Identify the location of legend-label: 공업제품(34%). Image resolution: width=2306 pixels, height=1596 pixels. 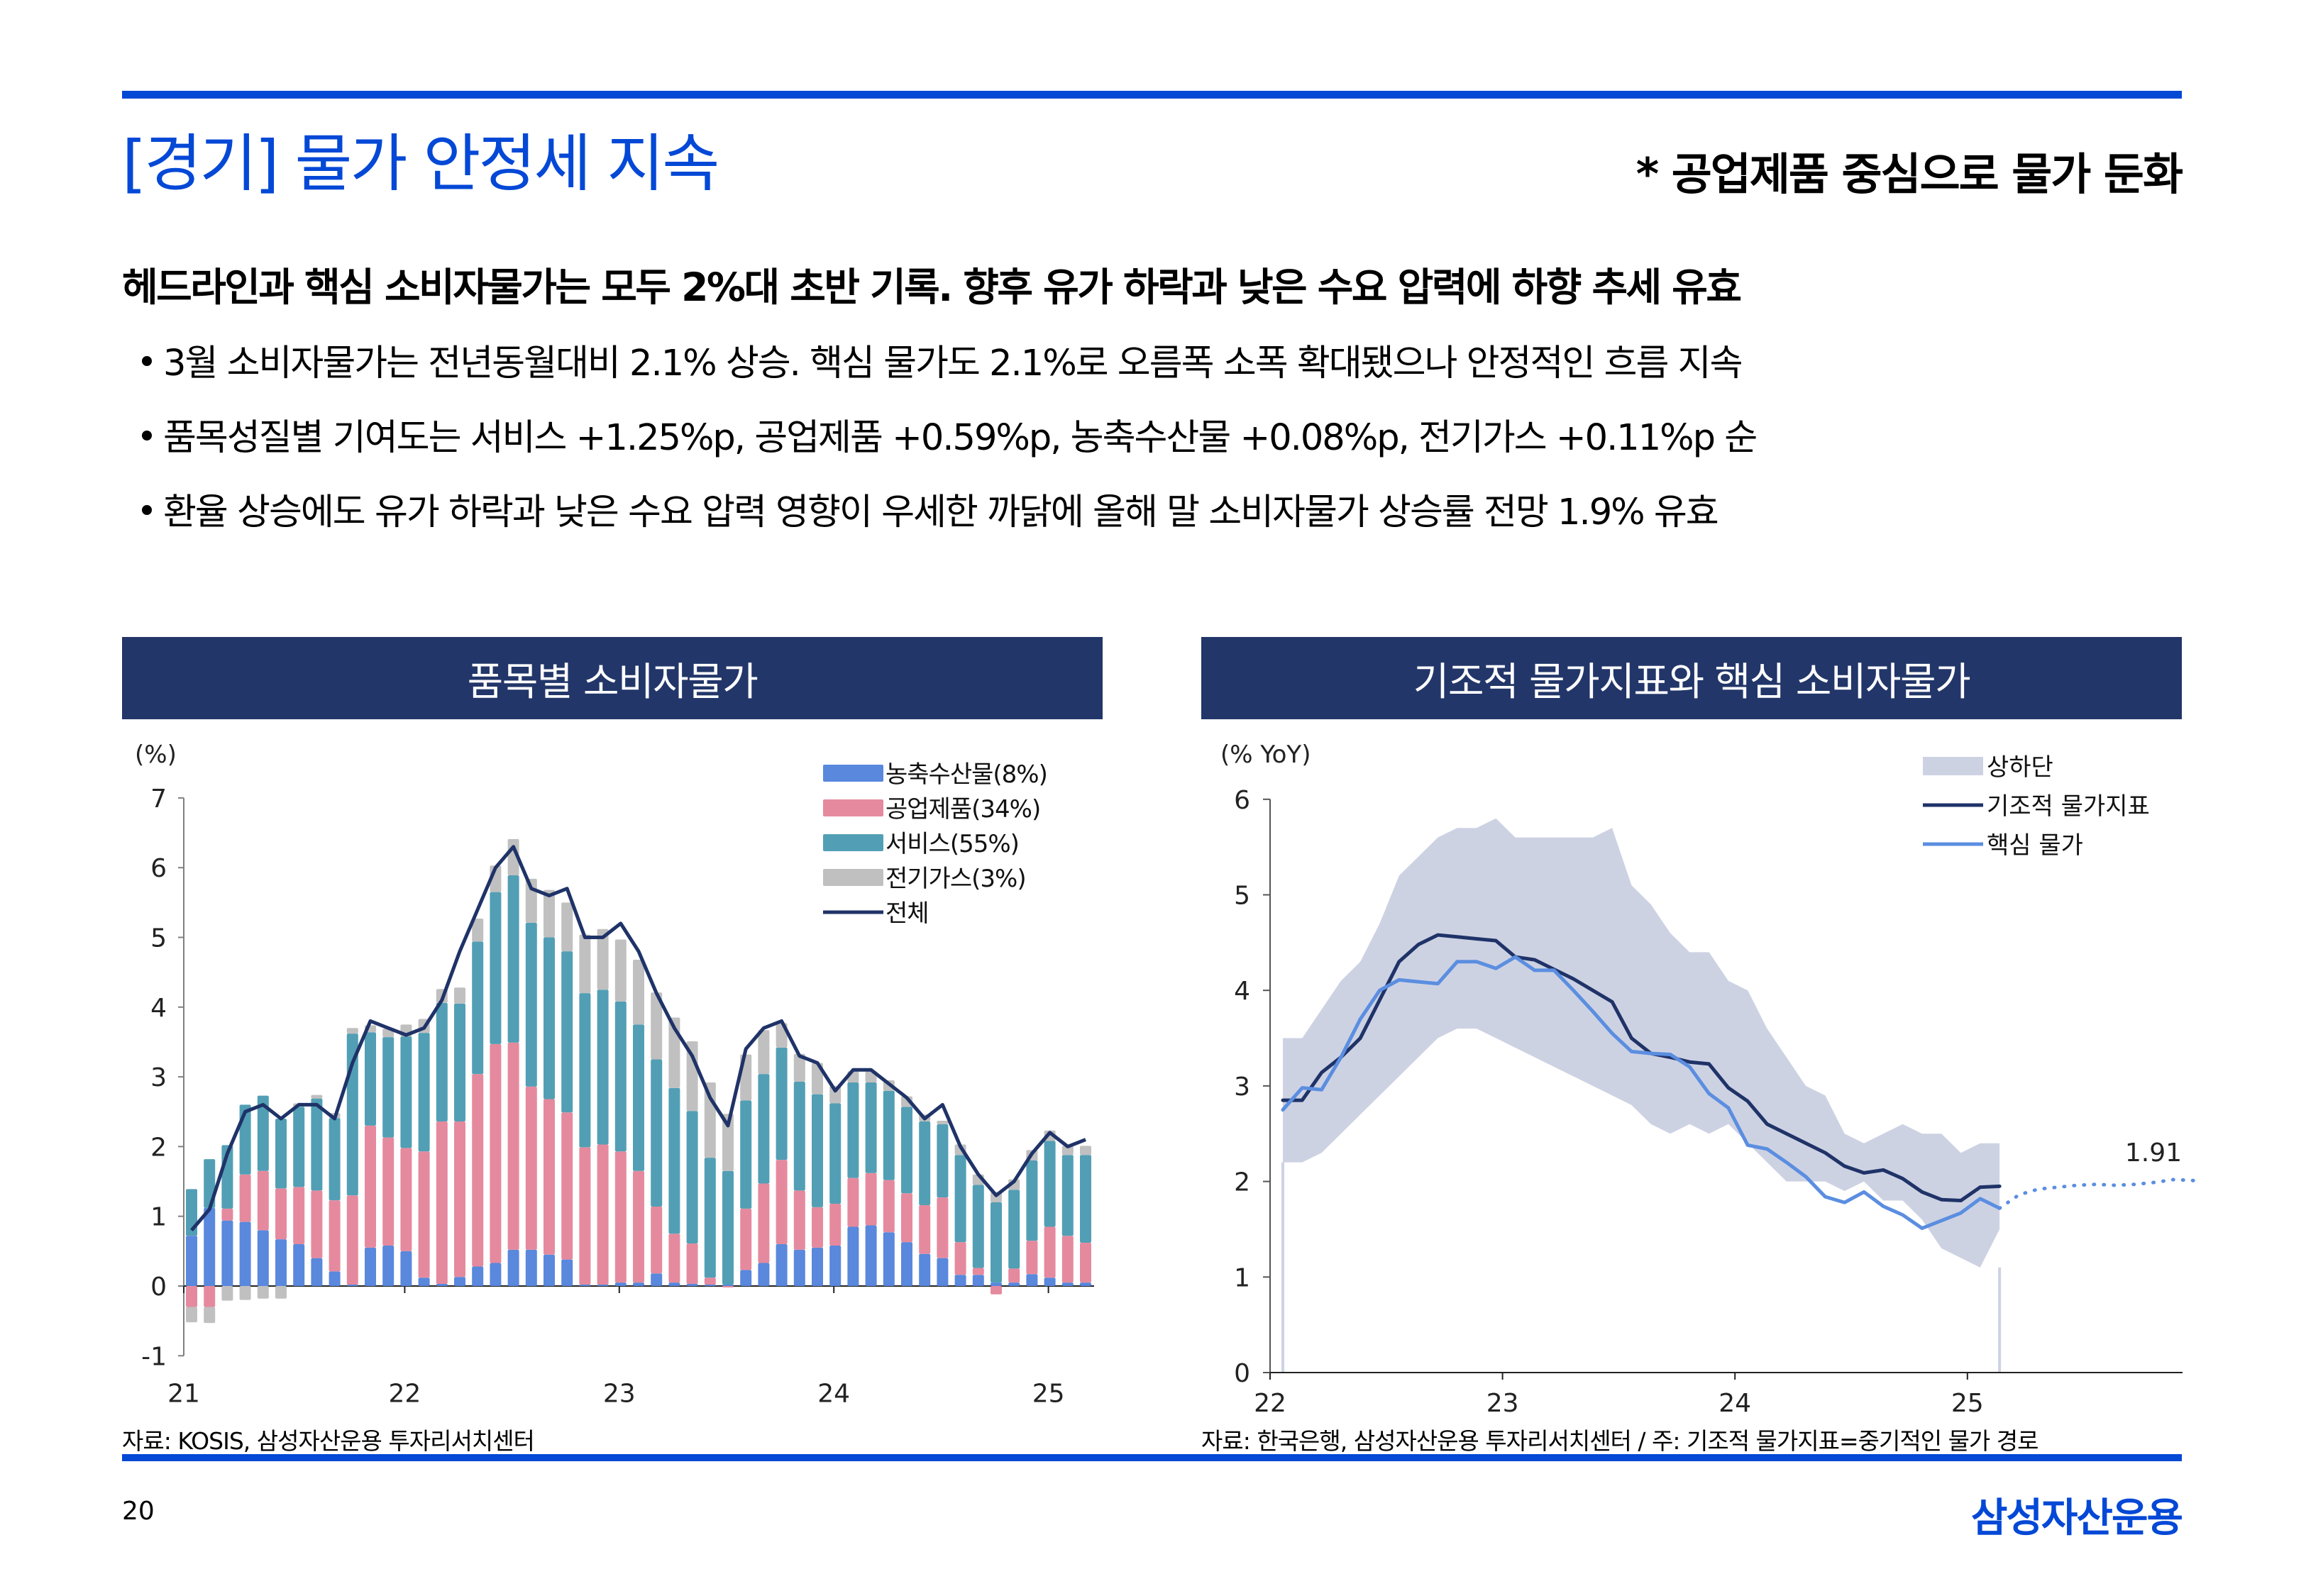
(963, 810).